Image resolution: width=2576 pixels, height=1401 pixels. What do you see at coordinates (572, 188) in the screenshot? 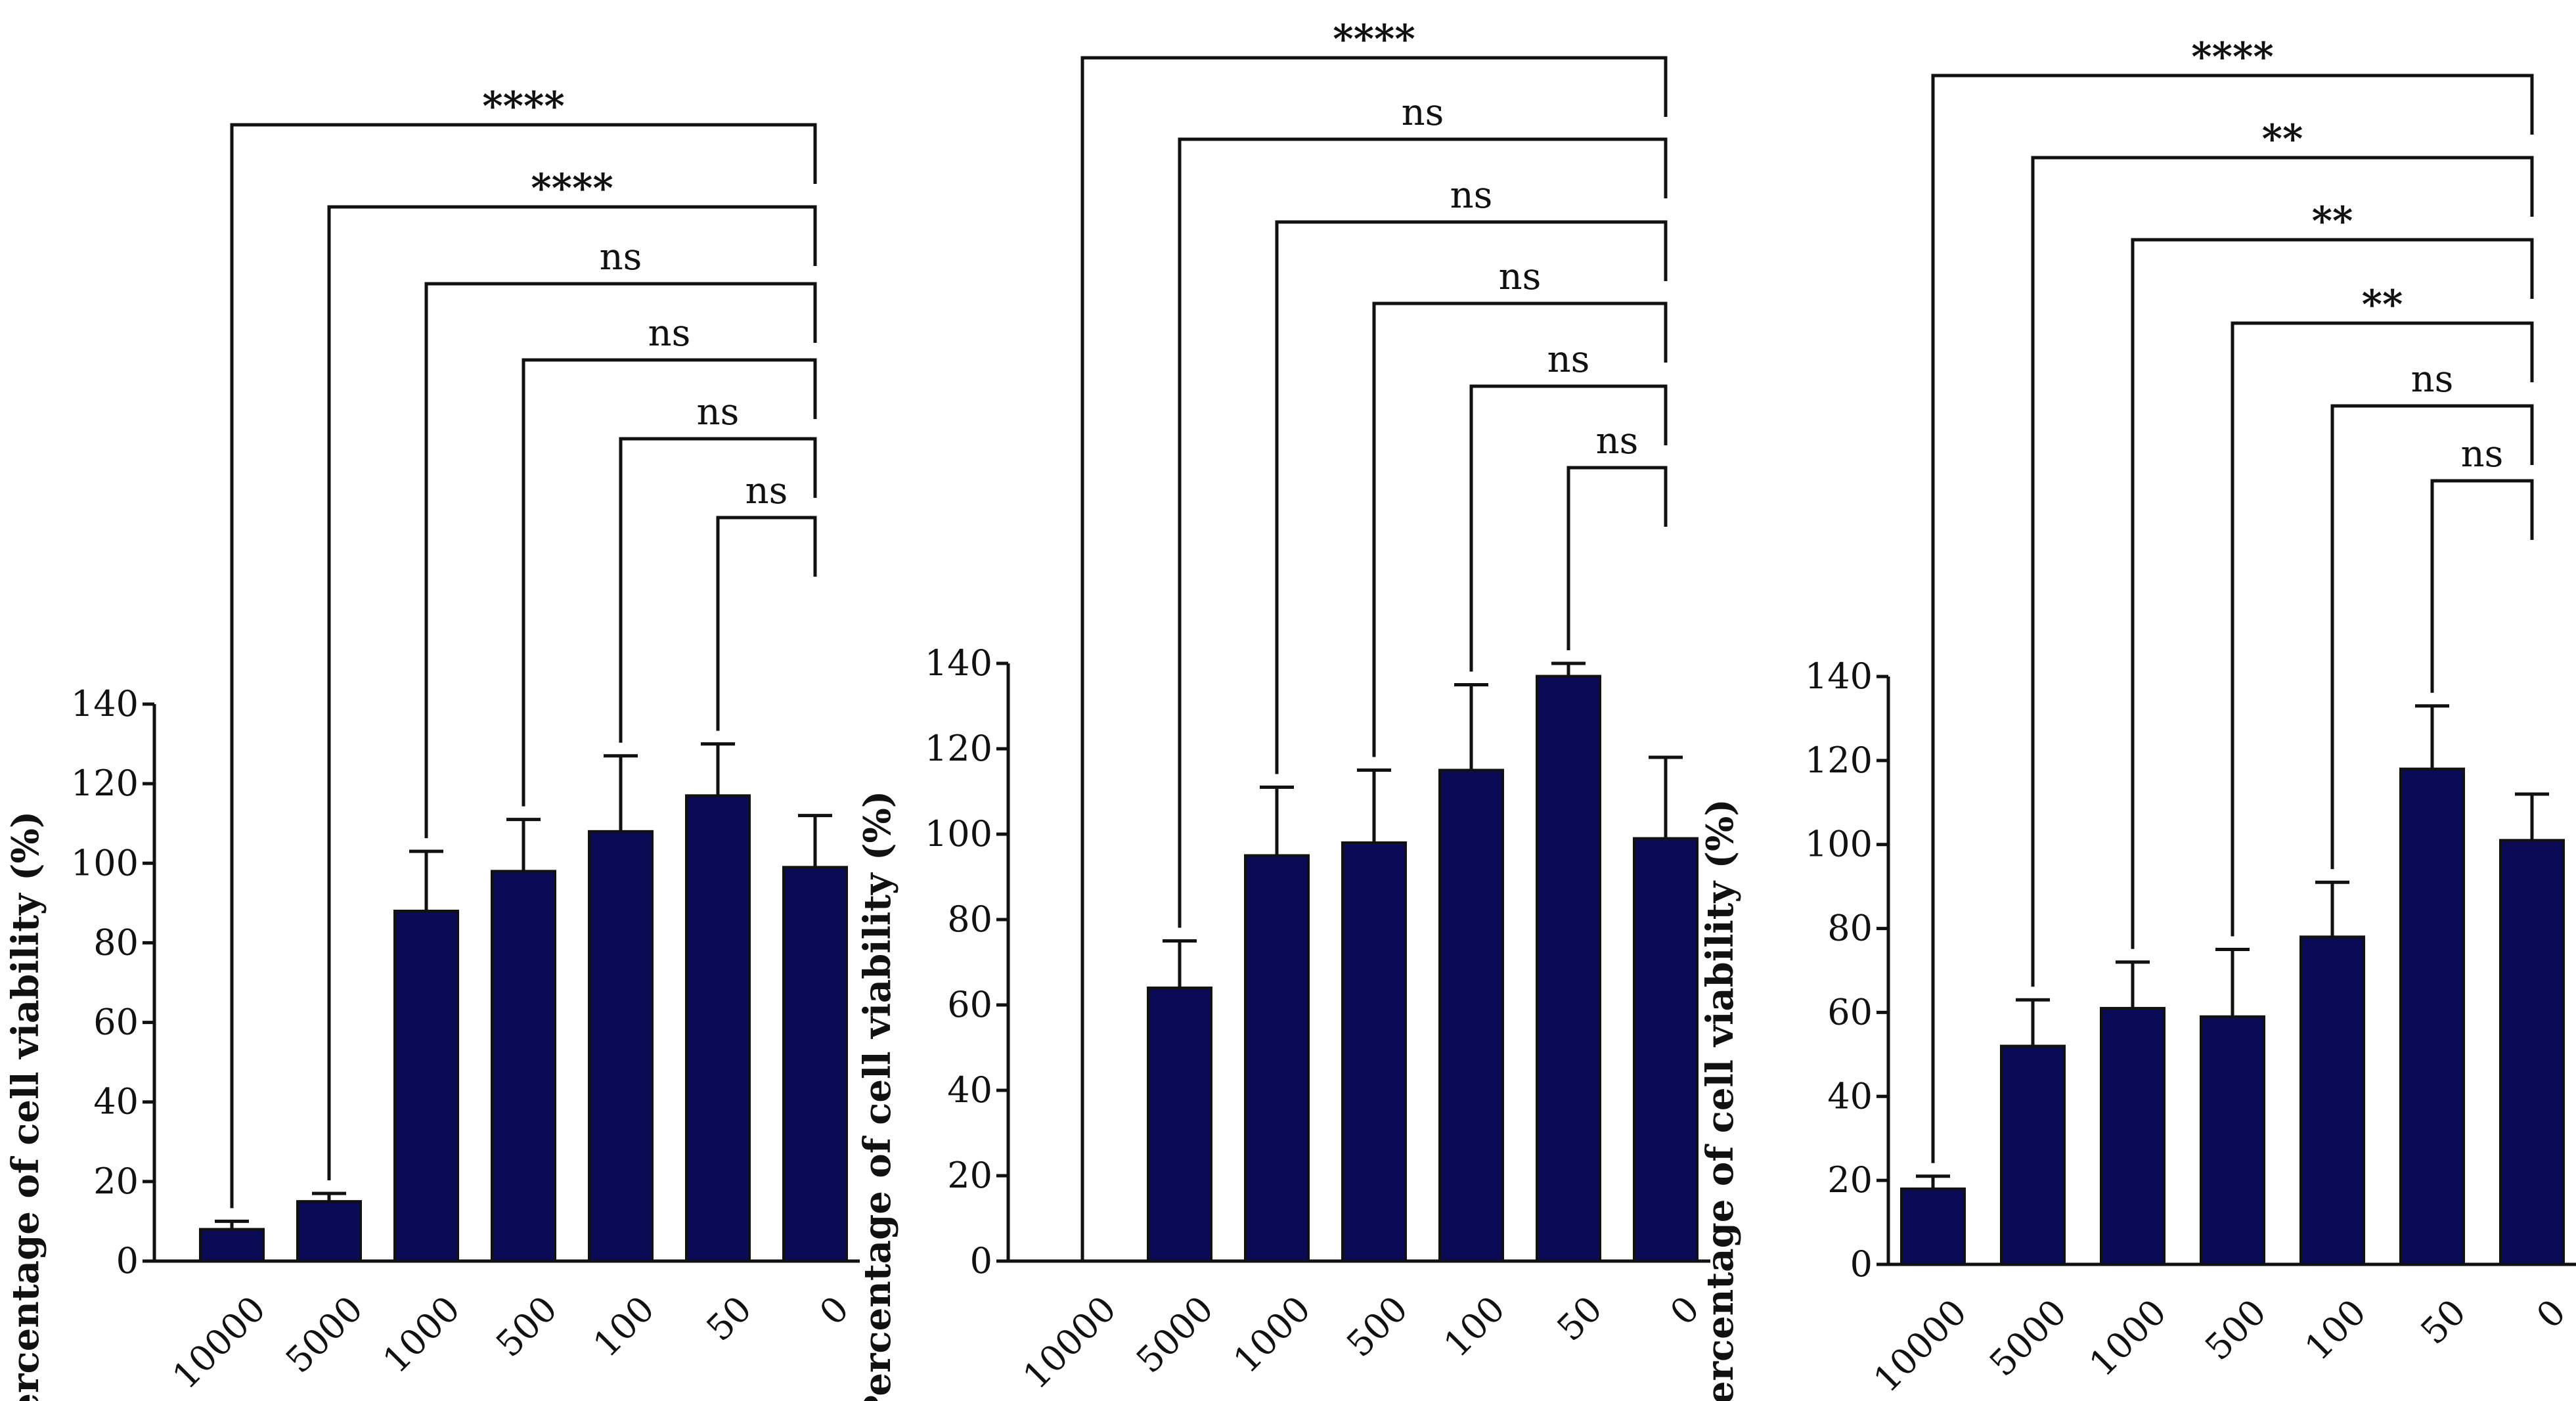
I see `significance-label-5000: ****` at bounding box center [572, 188].